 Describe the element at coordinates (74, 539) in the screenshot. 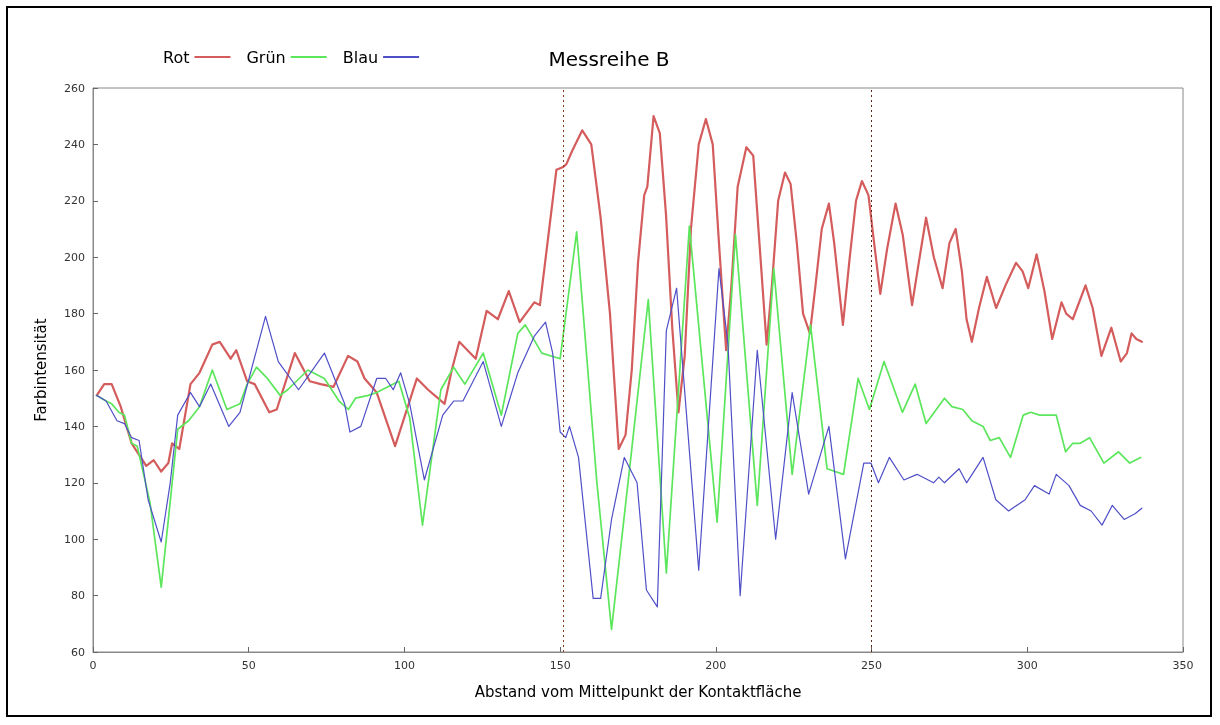

I see `y-tick-label: 100` at that location.